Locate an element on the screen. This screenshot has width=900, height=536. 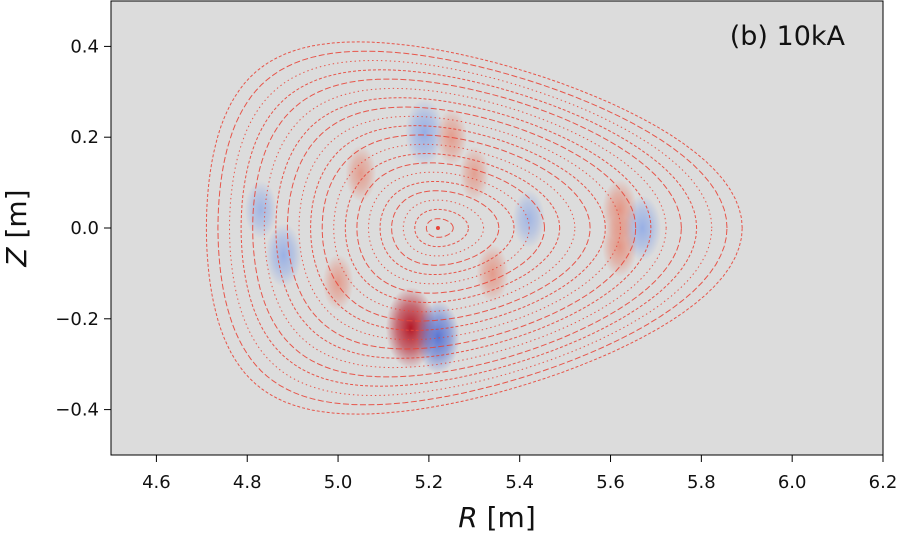
x-tick-label: 4.6 is located at coordinates (156, 482).